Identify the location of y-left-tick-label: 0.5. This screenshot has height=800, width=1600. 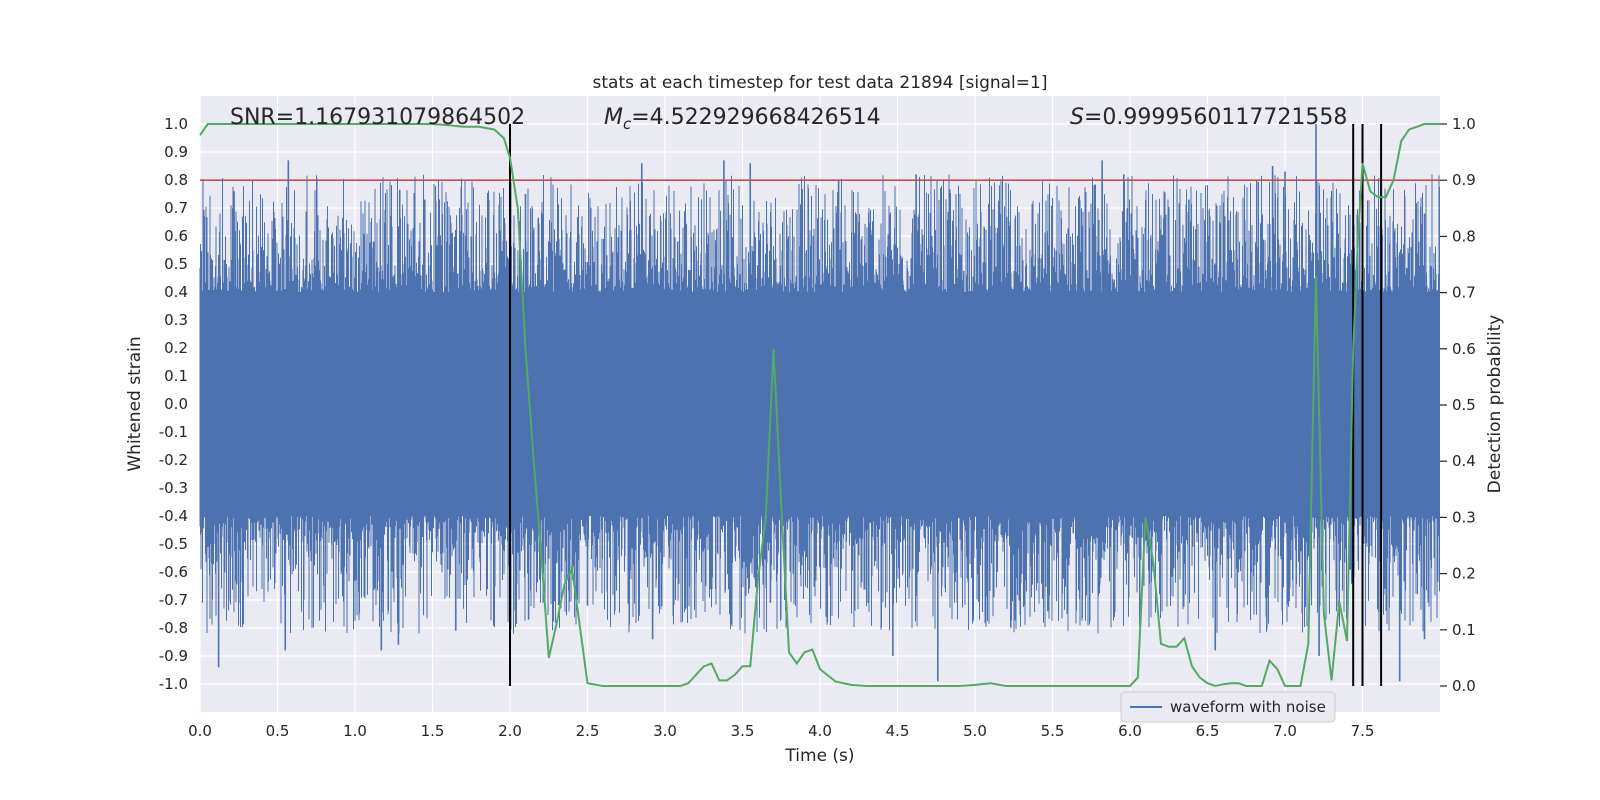
(176, 264).